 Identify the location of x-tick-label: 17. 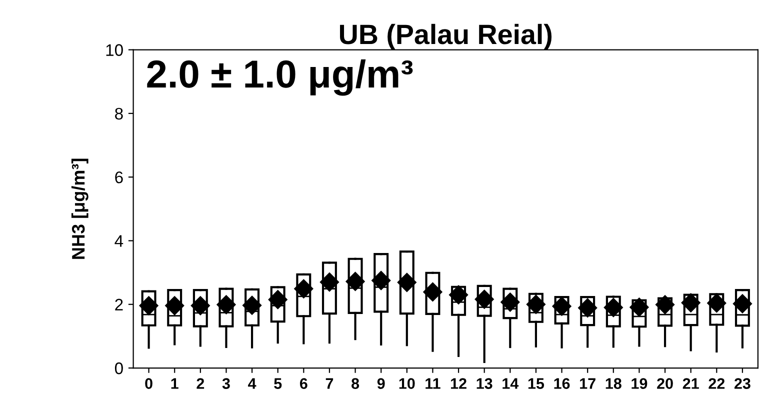
(588, 383).